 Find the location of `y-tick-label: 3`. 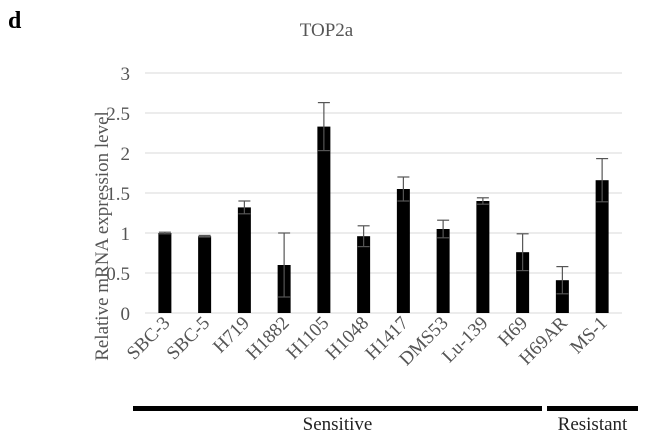

y-tick-label: 3 is located at coordinates (126, 74).